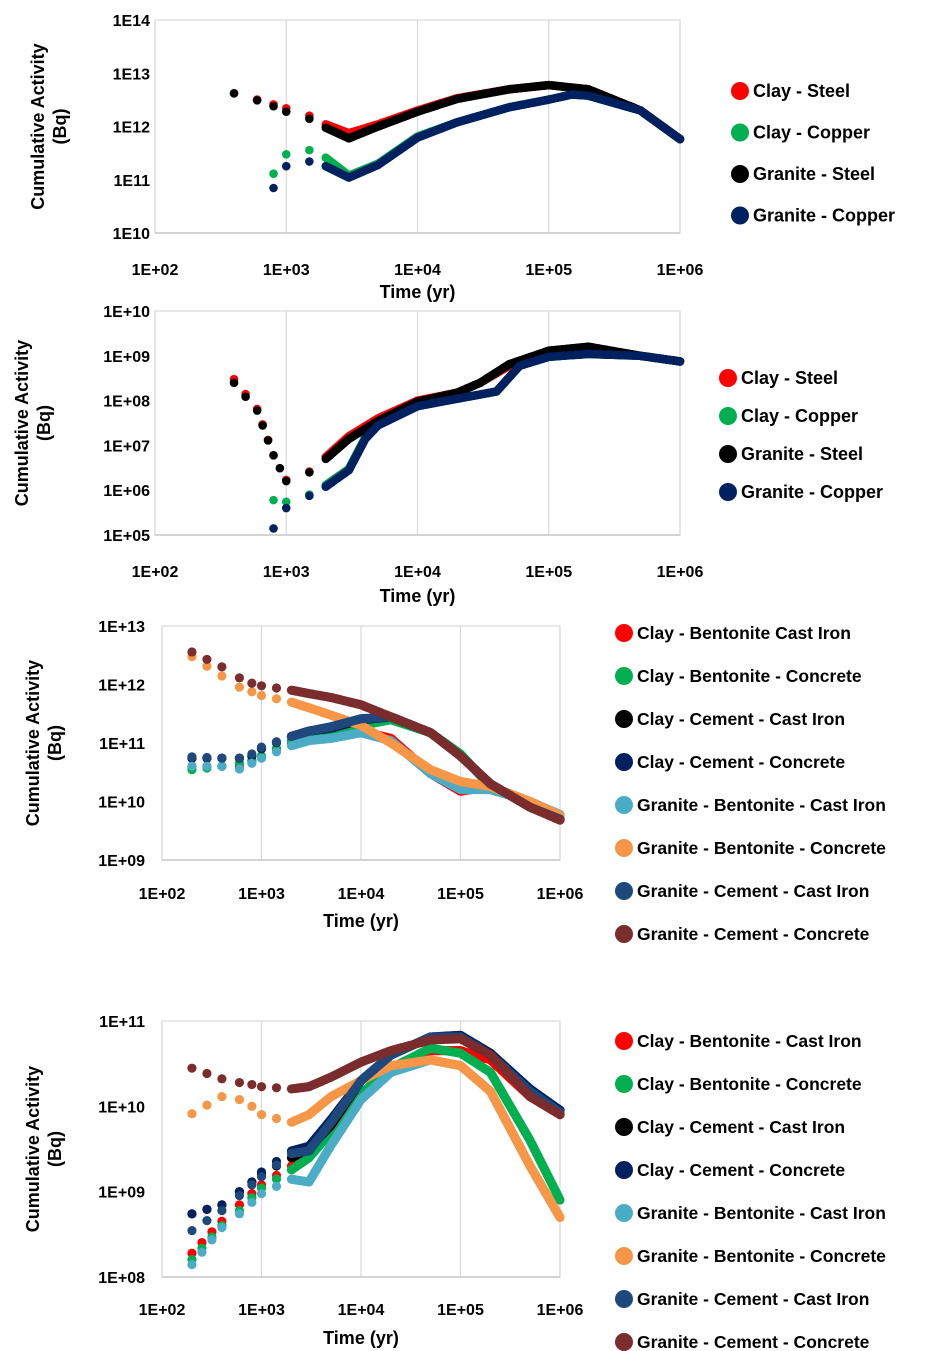 This screenshot has width=928, height=1351. Describe the element at coordinates (121, 686) in the screenshot. I see `y-tick-label: 1E+12` at that location.